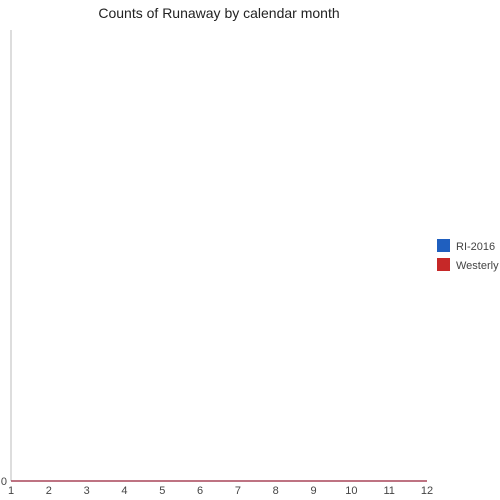  I want to click on x-axis-ticks: 1 2 3 4 5 6 7 8 9 10 11 12, so click(220, 491).